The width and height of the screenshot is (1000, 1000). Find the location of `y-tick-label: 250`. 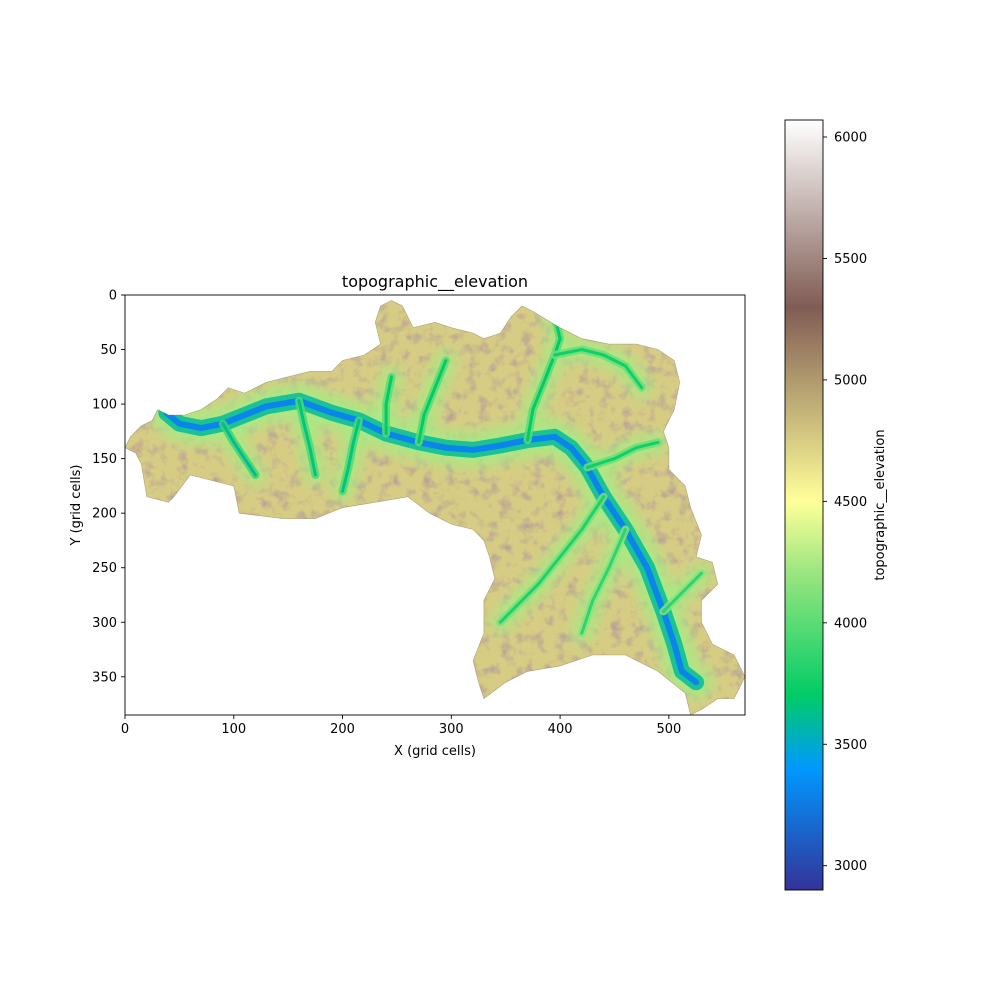

y-tick-label: 250 is located at coordinates (104, 568).